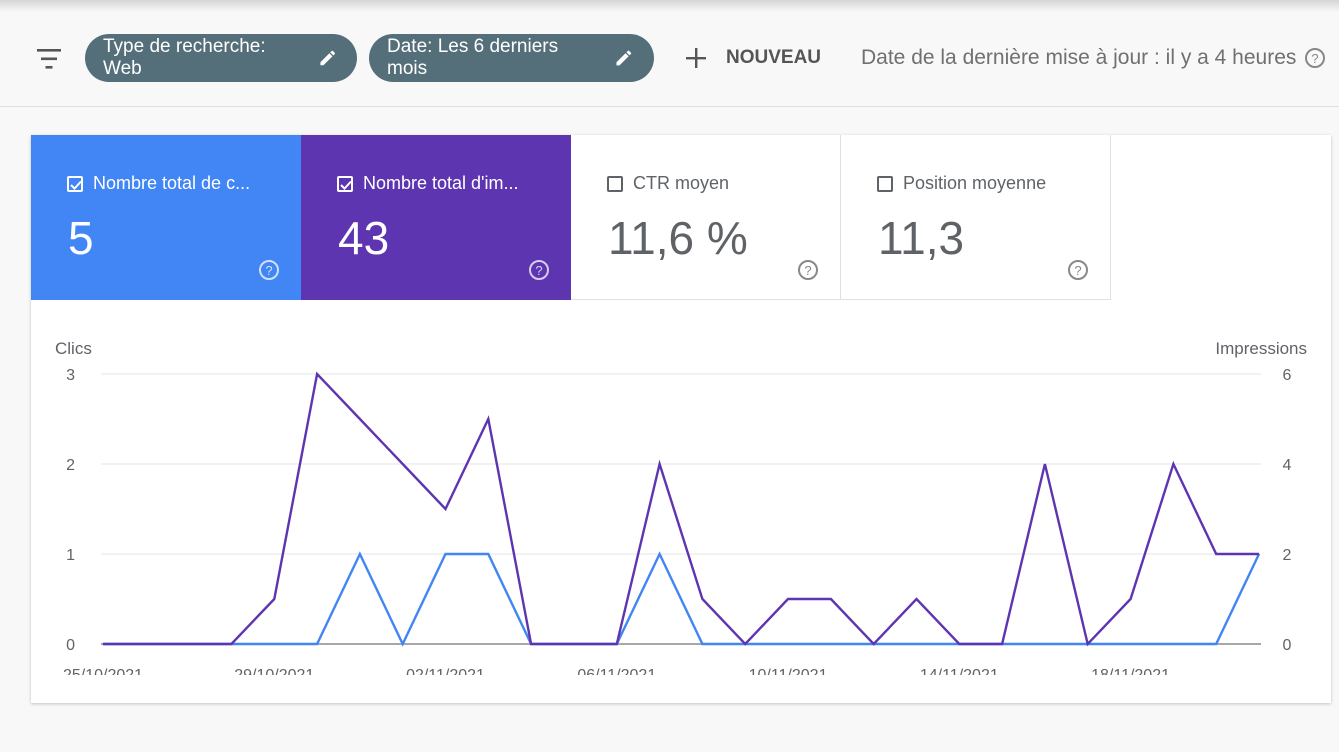 Image resolution: width=1339 pixels, height=752 pixels. What do you see at coordinates (70, 465) in the screenshot?
I see `left-tick-label: 2` at bounding box center [70, 465].